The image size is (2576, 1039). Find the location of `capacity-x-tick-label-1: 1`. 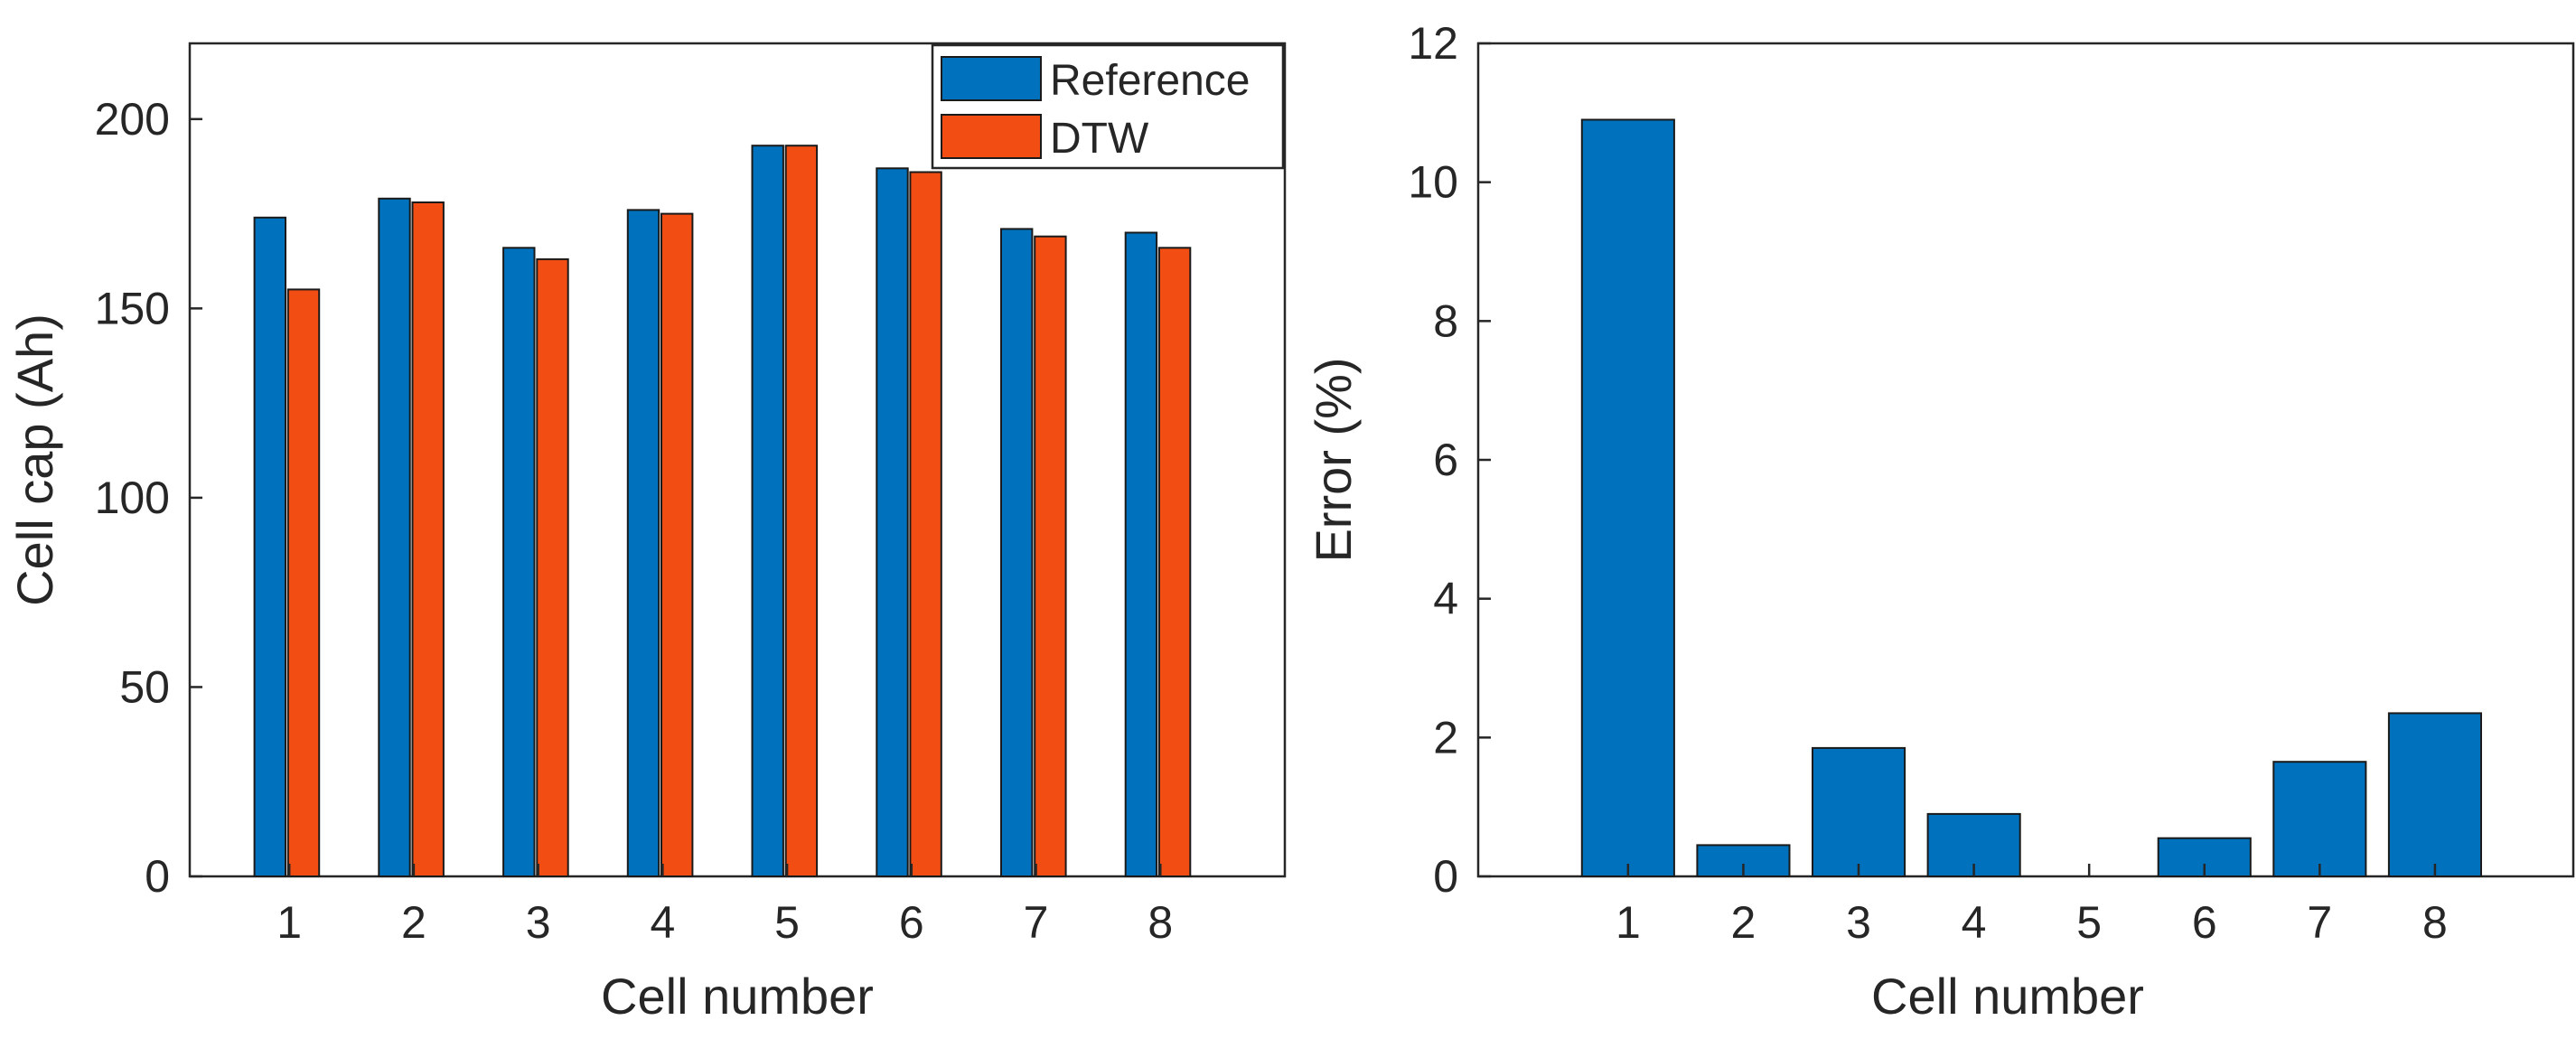

capacity-x-tick-label-1: 1 is located at coordinates (289, 922).